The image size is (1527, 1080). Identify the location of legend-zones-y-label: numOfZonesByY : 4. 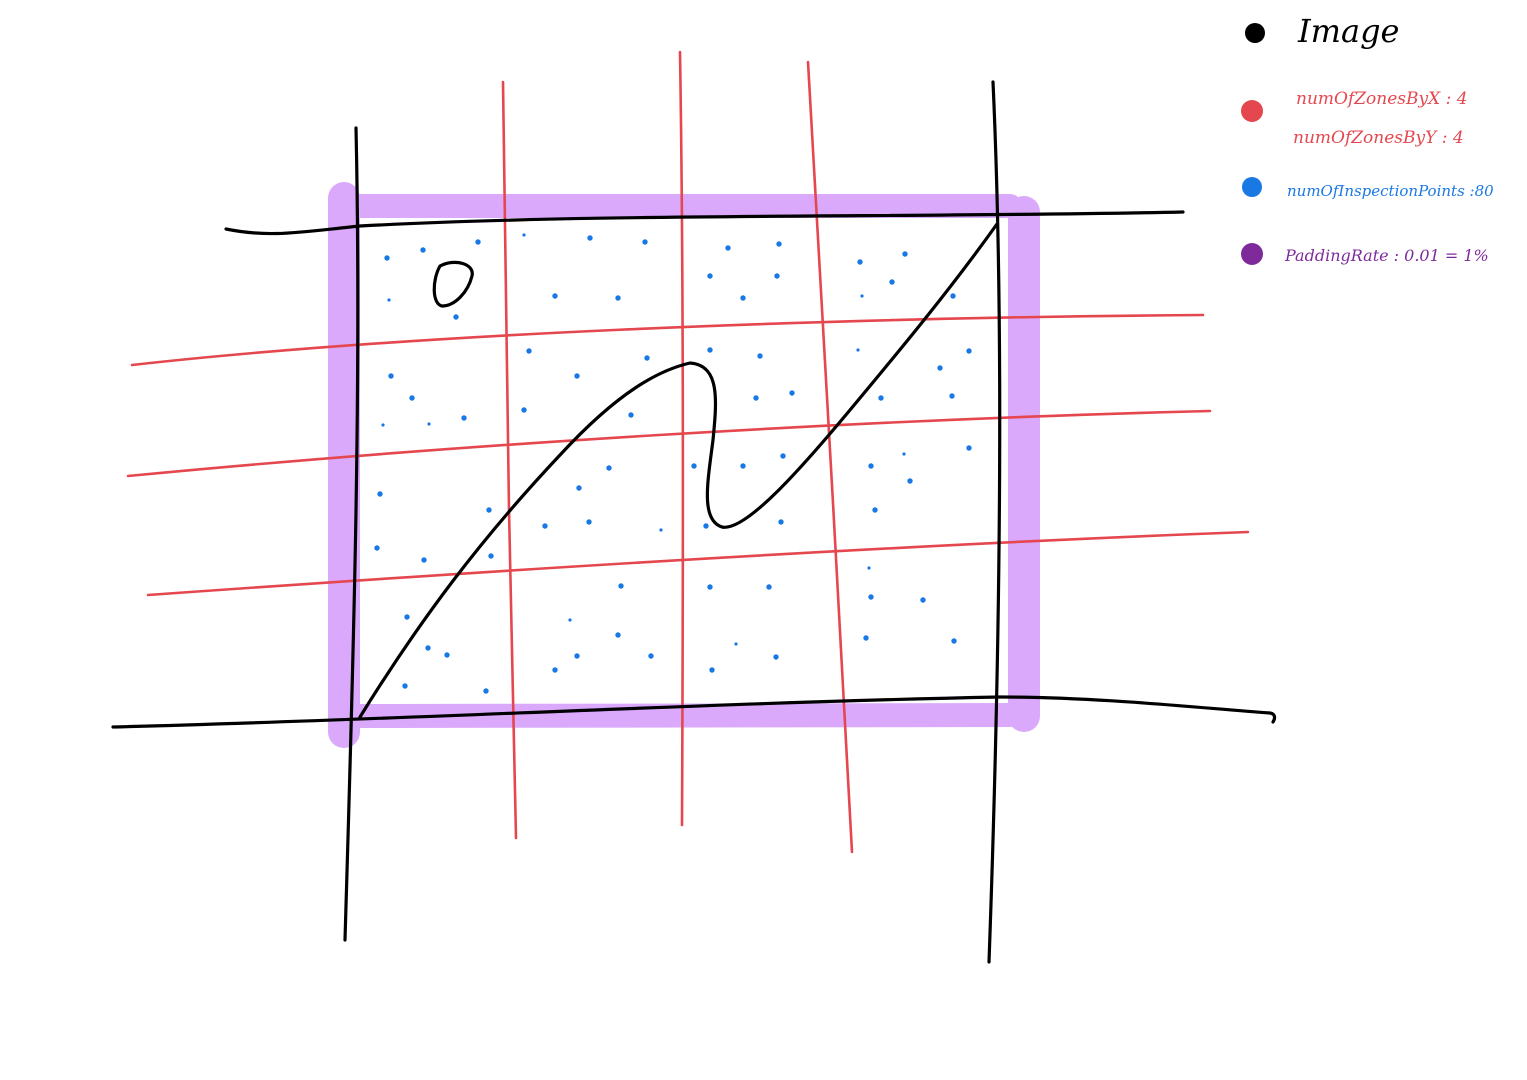
(1378, 138).